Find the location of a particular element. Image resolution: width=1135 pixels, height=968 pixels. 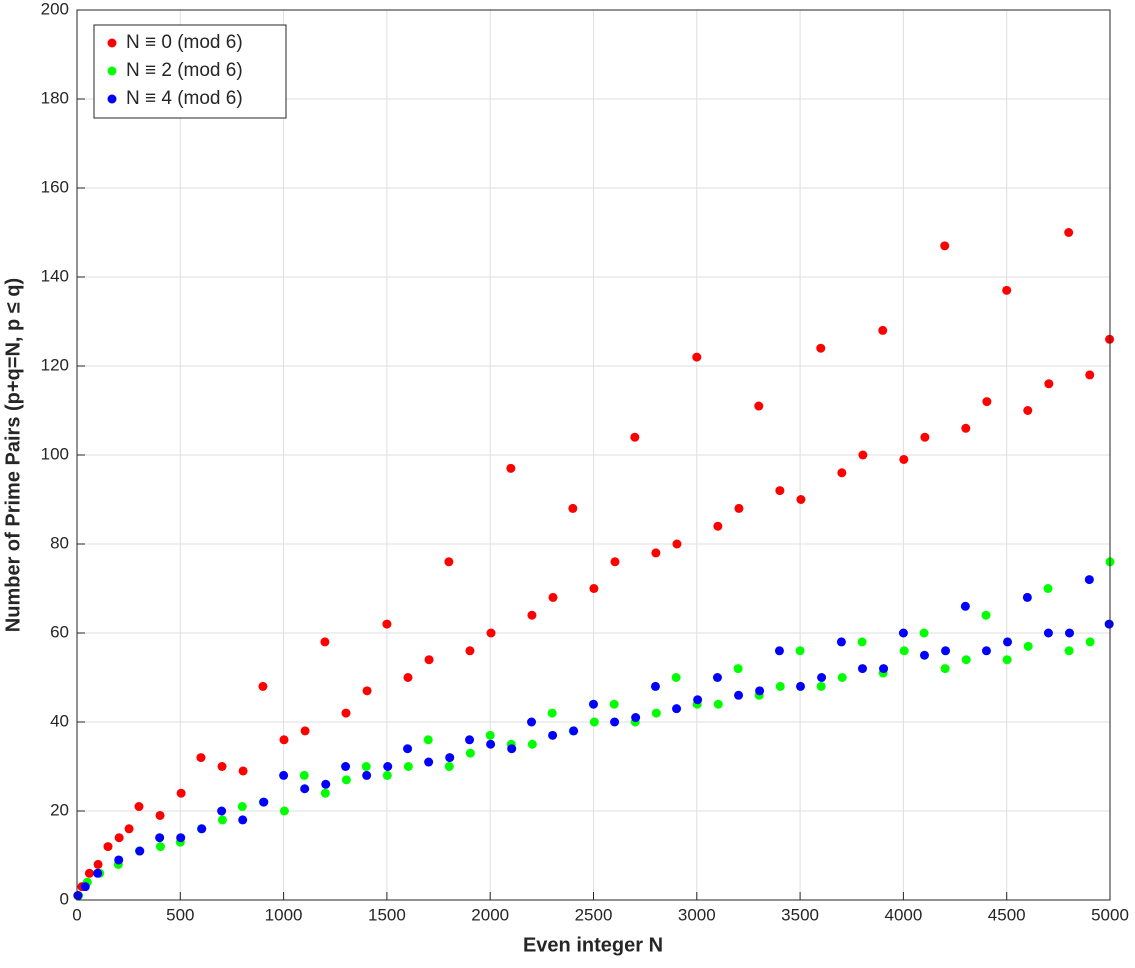

y-tick-label: 140 is located at coordinates (55, 275).